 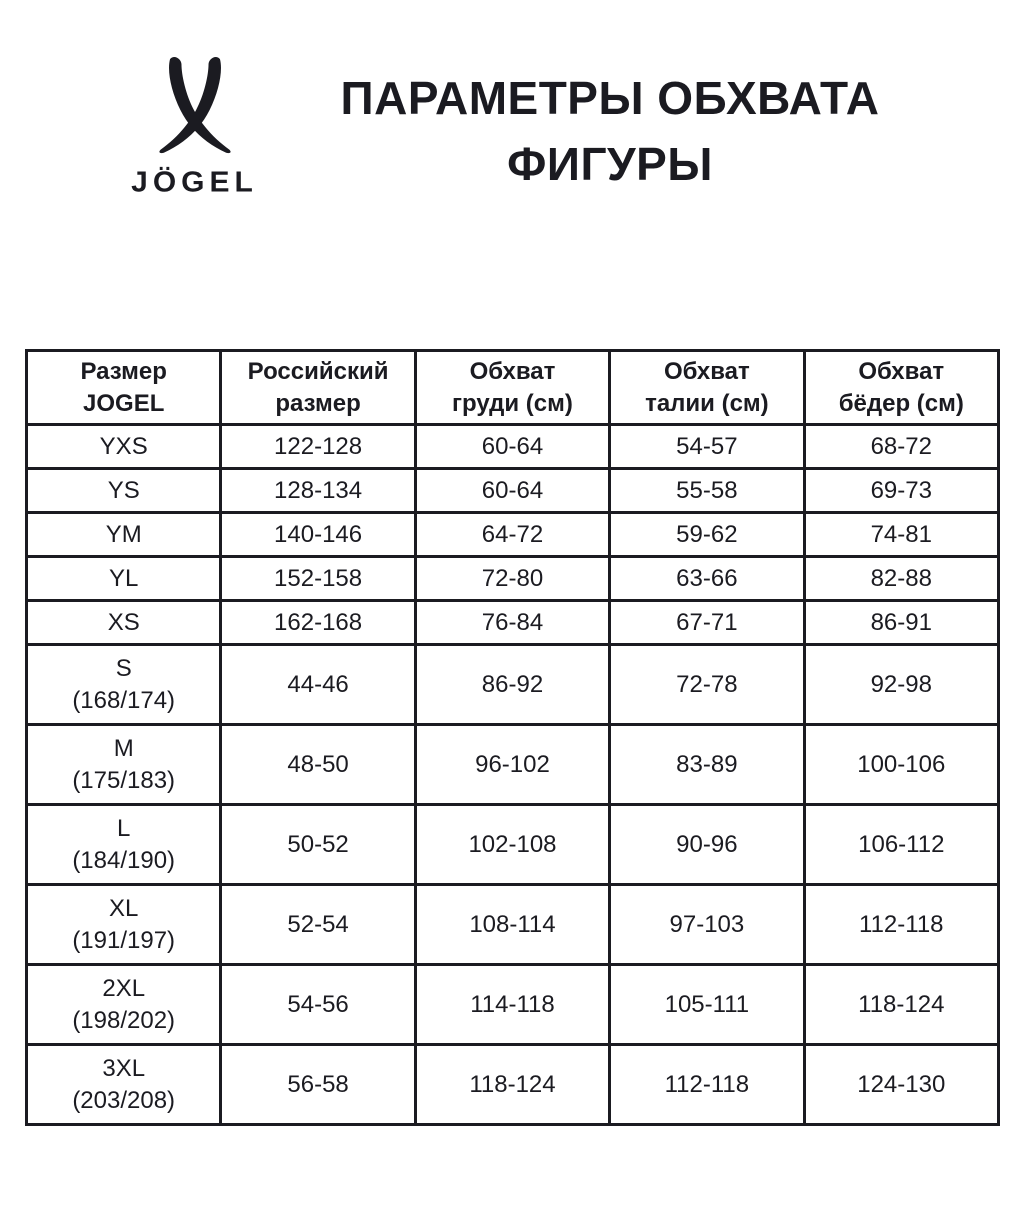 What do you see at coordinates (318, 578) in the screenshot?
I see `russian-size-cell: 152-158` at bounding box center [318, 578].